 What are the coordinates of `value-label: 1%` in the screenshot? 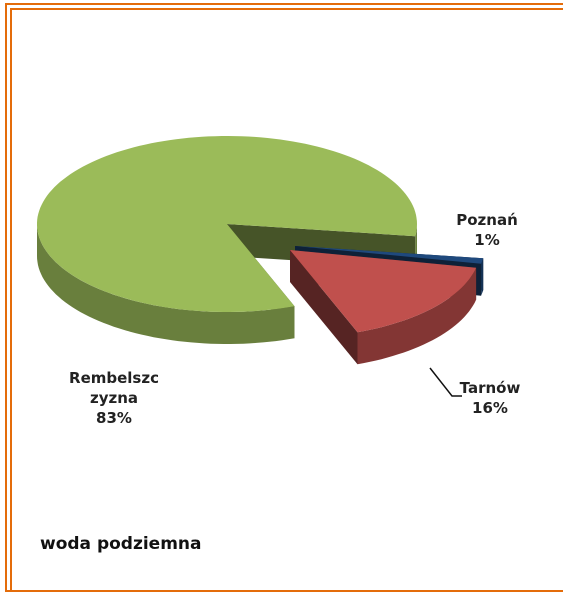 It's located at (487, 240).